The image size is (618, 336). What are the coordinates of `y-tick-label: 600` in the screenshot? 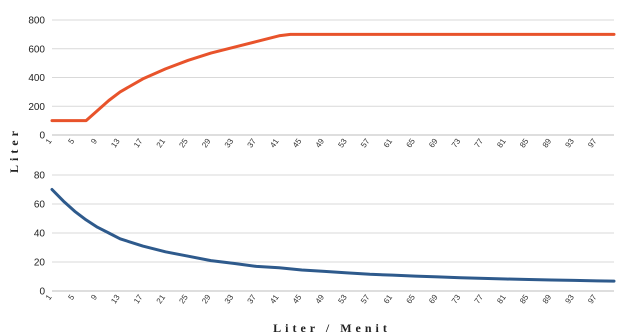 It's located at (36, 49).